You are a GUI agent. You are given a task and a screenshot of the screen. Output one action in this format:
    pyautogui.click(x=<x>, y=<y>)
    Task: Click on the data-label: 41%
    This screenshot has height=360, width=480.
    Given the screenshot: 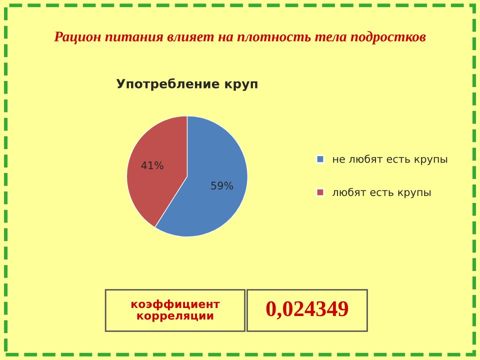 What is the action you would take?
    pyautogui.click(x=152, y=165)
    